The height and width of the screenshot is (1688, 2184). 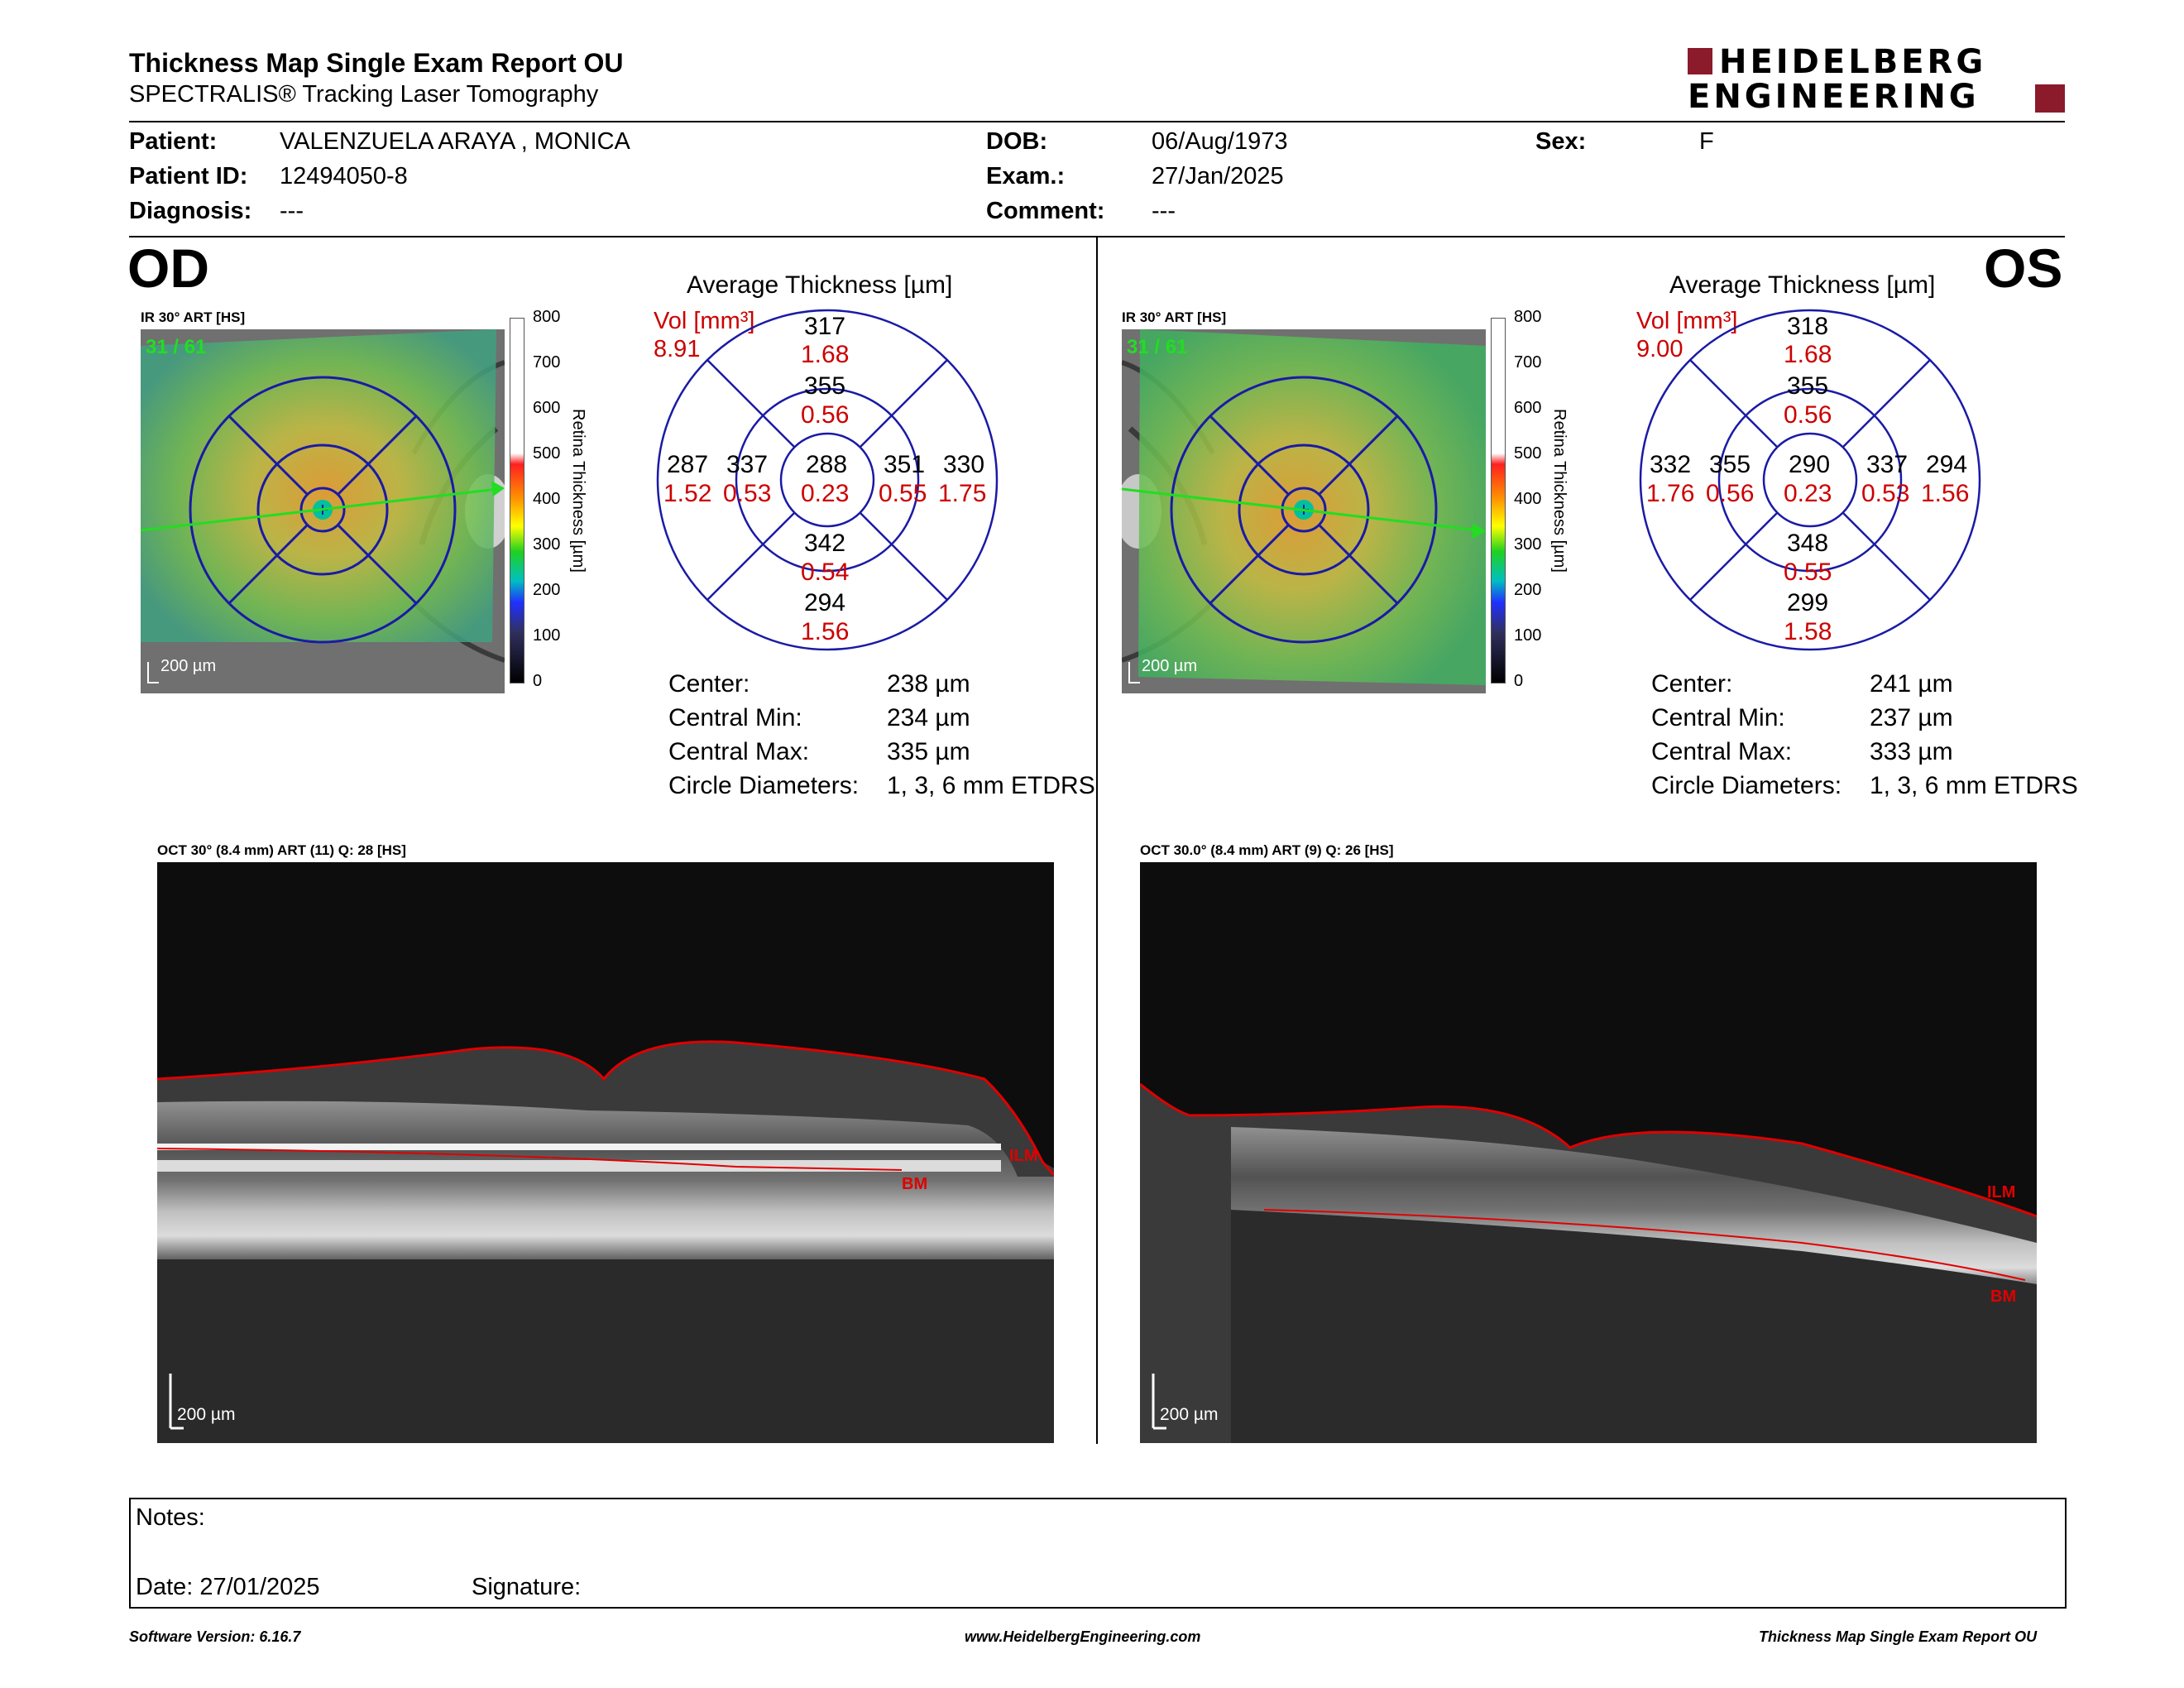 What do you see at coordinates (1588, 1152) in the screenshot?
I see `os-oct-bscan: ILM BM 200 µm` at bounding box center [1588, 1152].